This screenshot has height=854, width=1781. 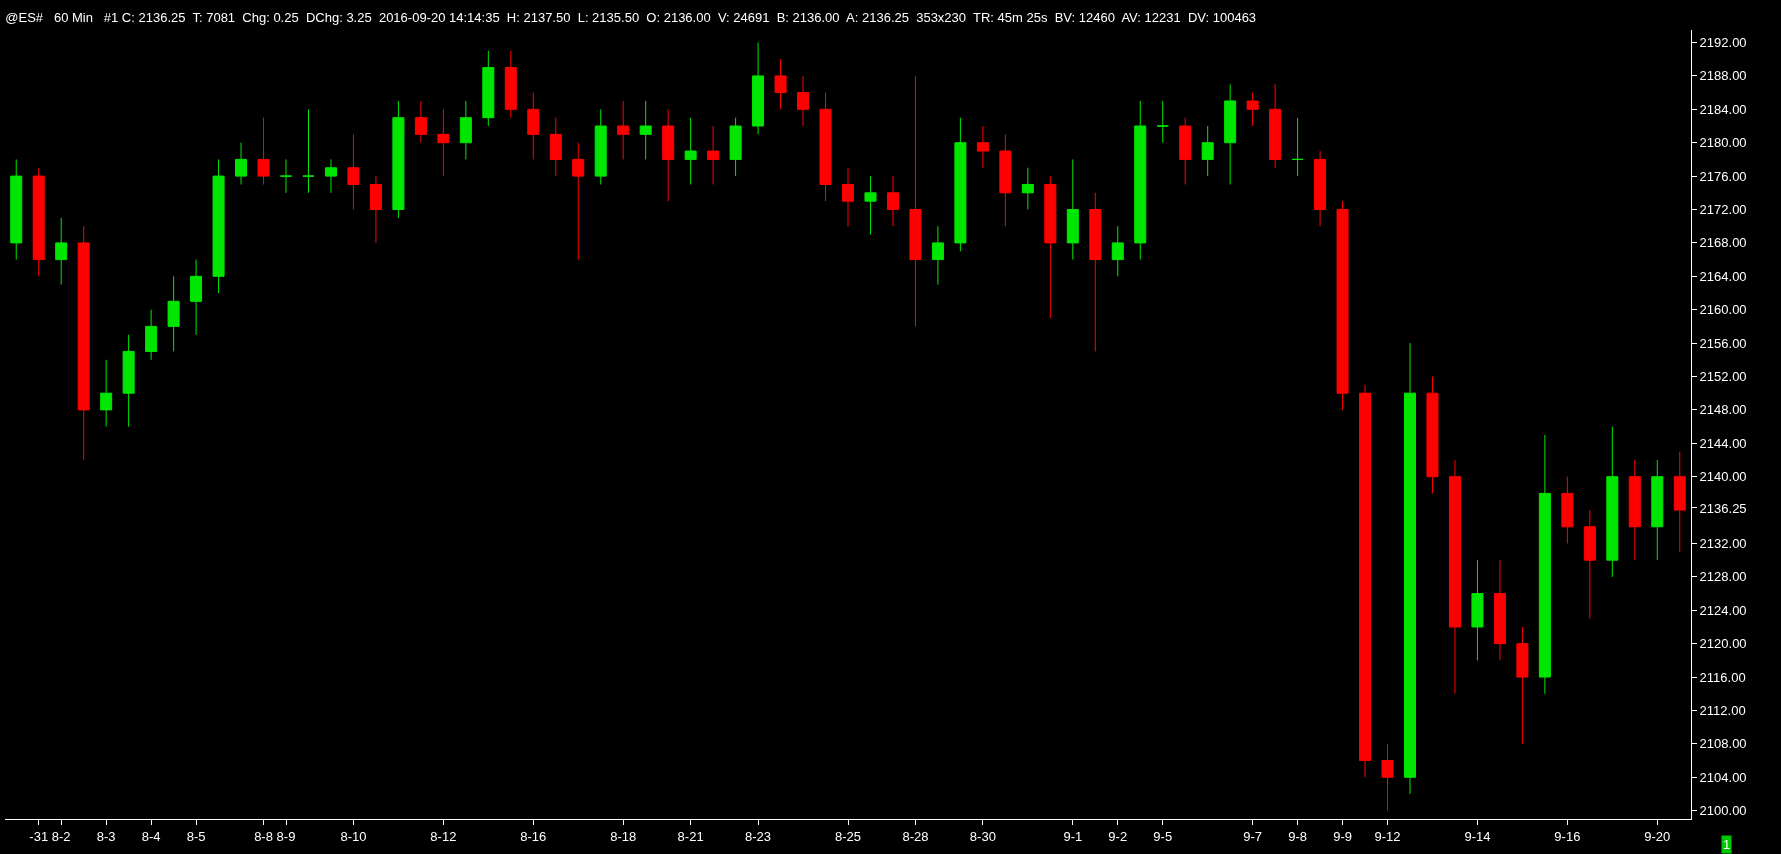 What do you see at coordinates (1118, 836) in the screenshot?
I see `x-tick-label: 9-2` at bounding box center [1118, 836].